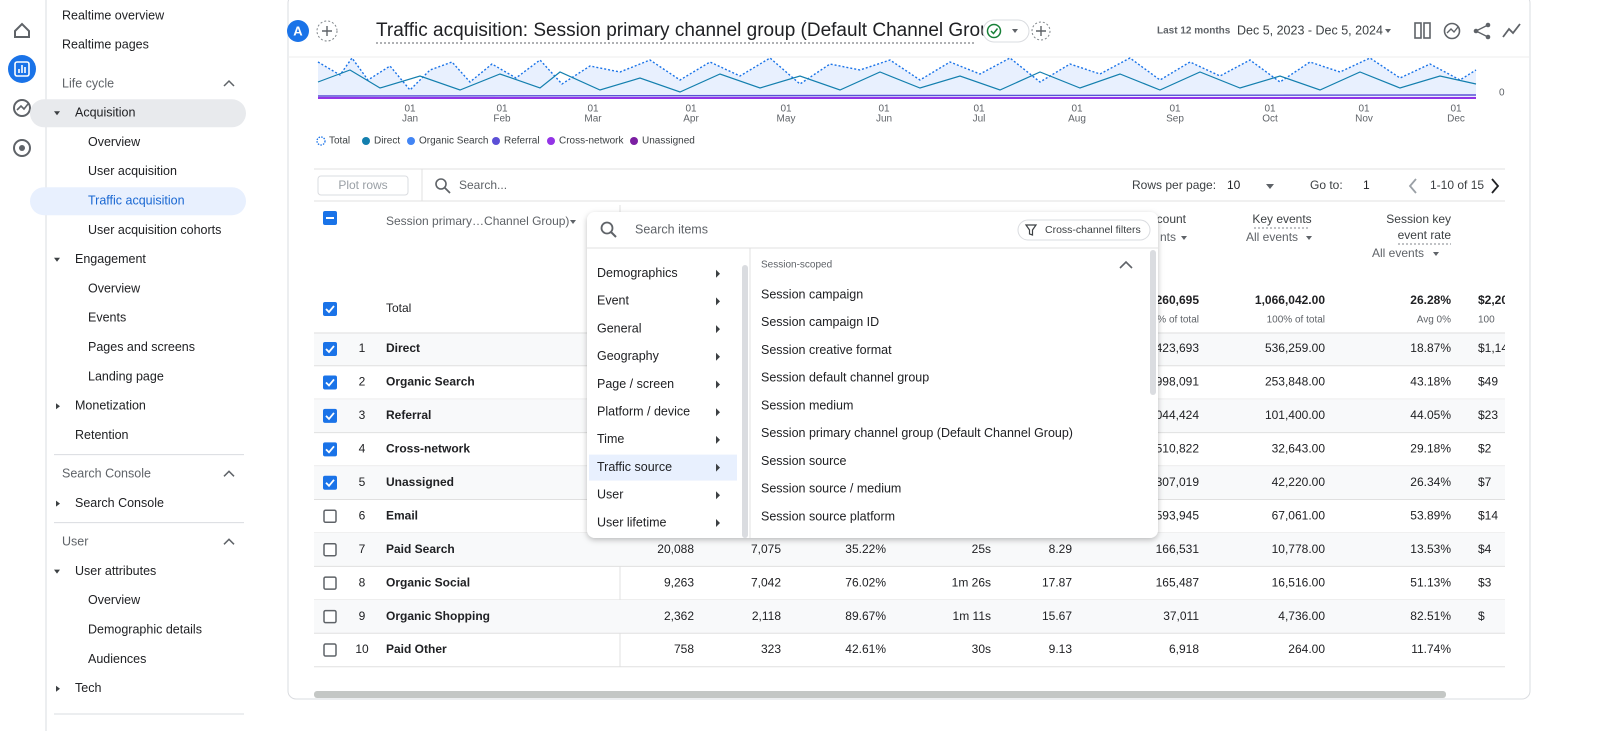 The height and width of the screenshot is (731, 1600). Describe the element at coordinates (138, 113) in the screenshot. I see `active-item-bg` at that location.